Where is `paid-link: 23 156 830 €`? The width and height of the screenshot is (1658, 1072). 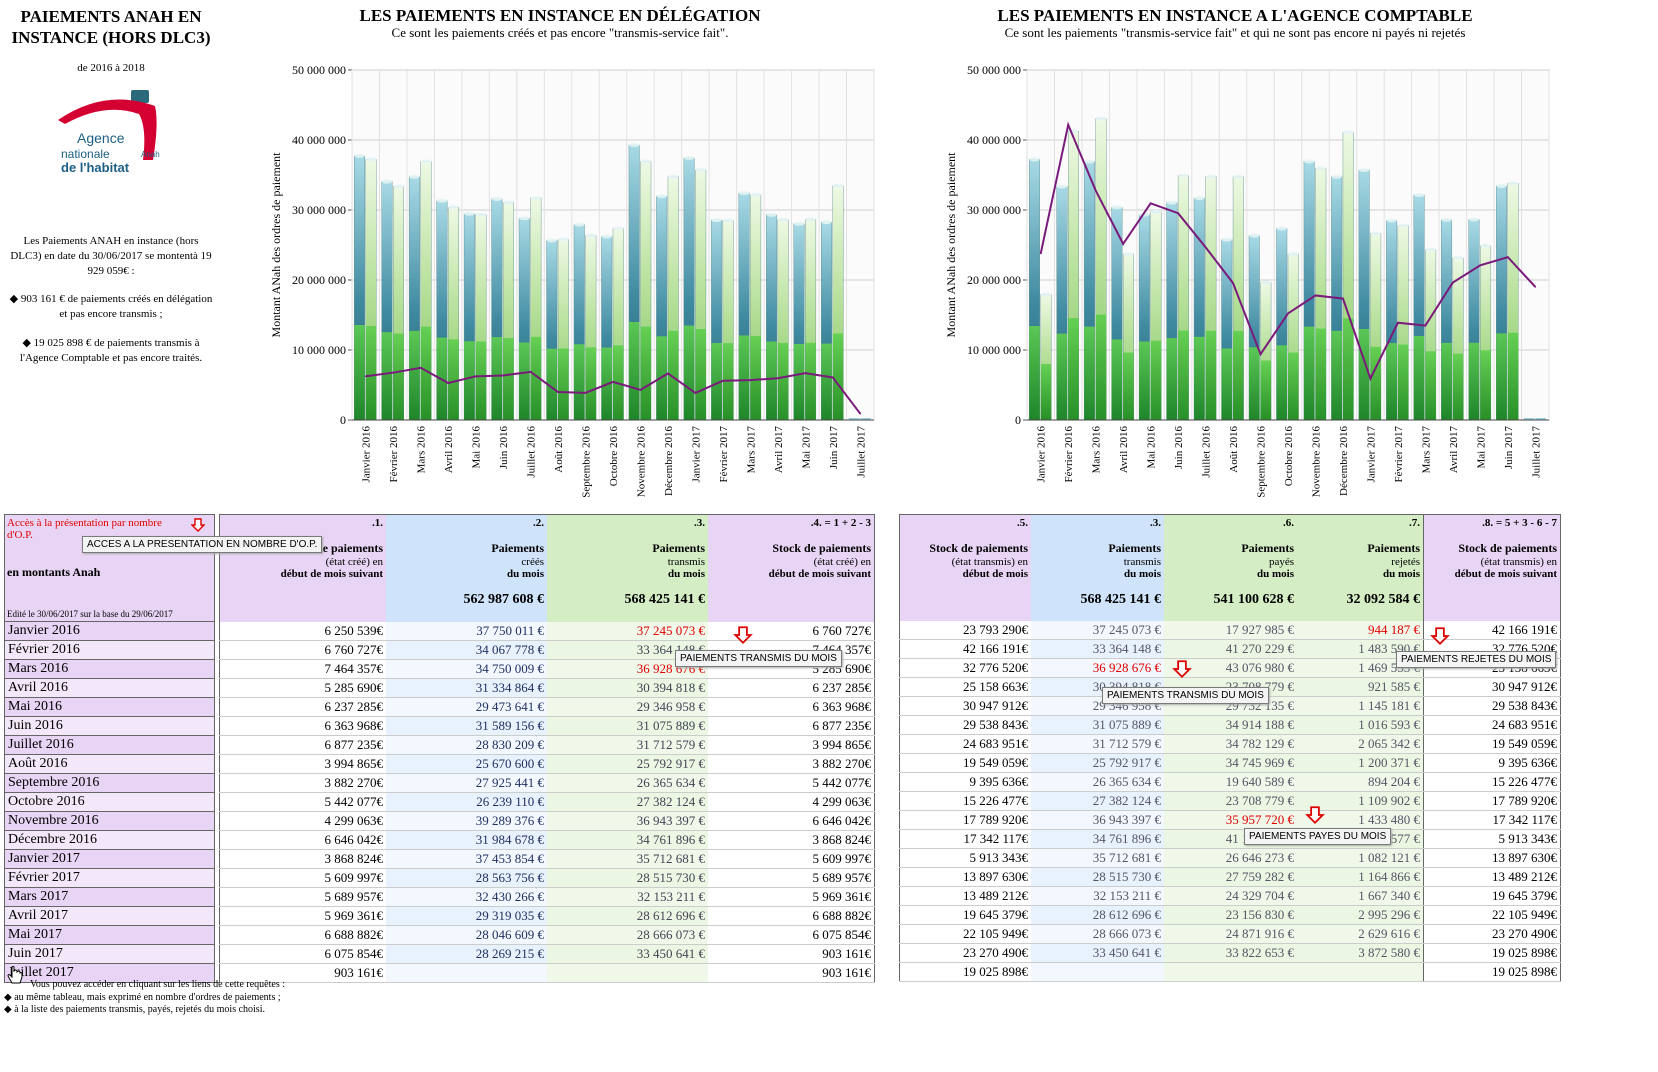
paid-link: 23 156 830 € is located at coordinates (1230, 915).